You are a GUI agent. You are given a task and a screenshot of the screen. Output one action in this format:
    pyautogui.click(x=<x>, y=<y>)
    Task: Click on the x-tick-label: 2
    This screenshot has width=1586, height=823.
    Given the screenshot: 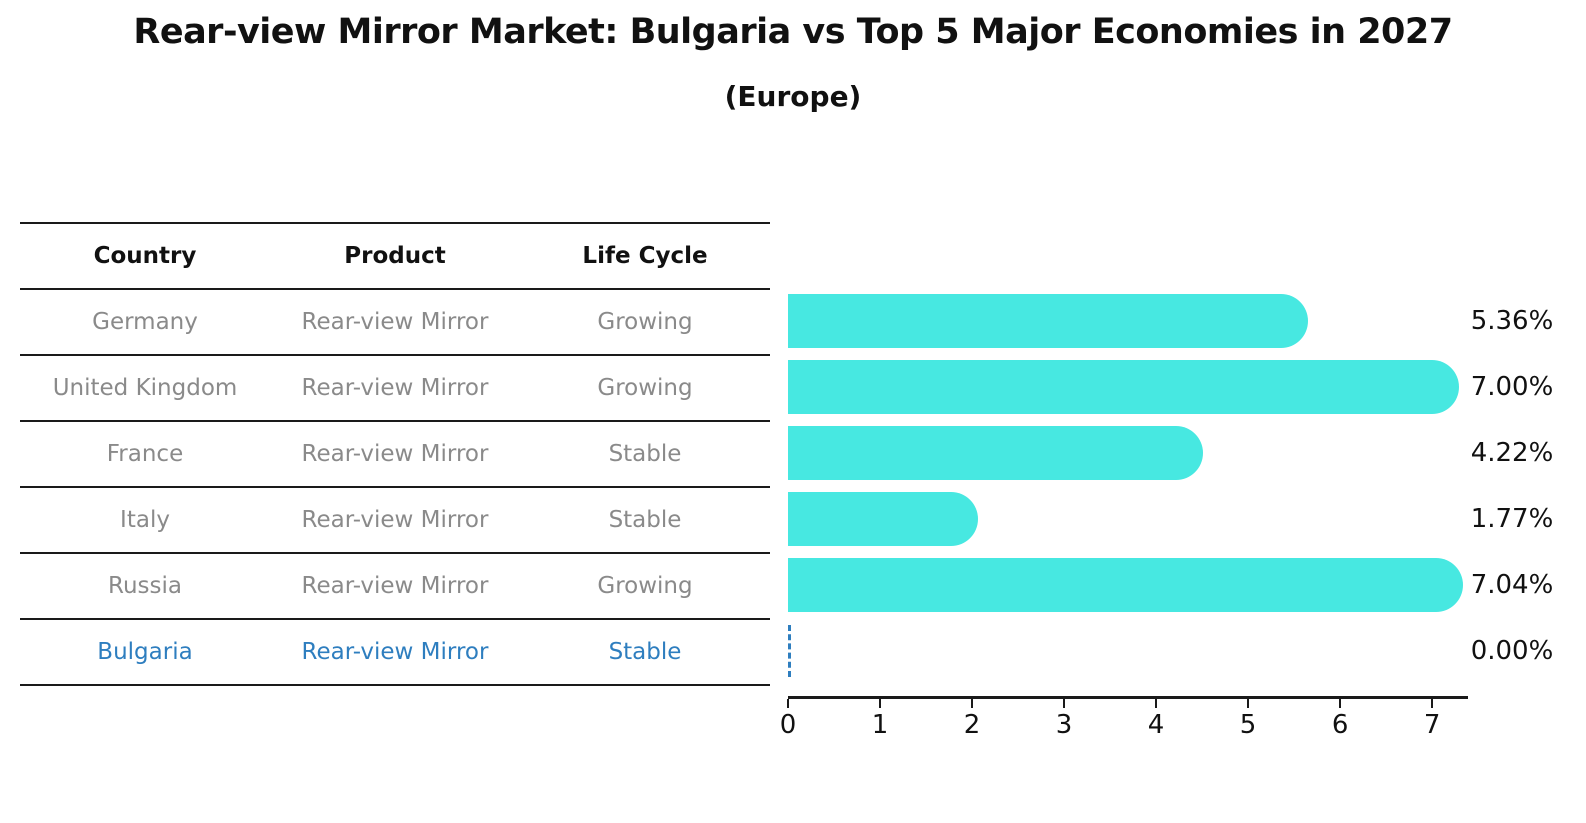 What is the action you would take?
    pyautogui.click(x=972, y=725)
    